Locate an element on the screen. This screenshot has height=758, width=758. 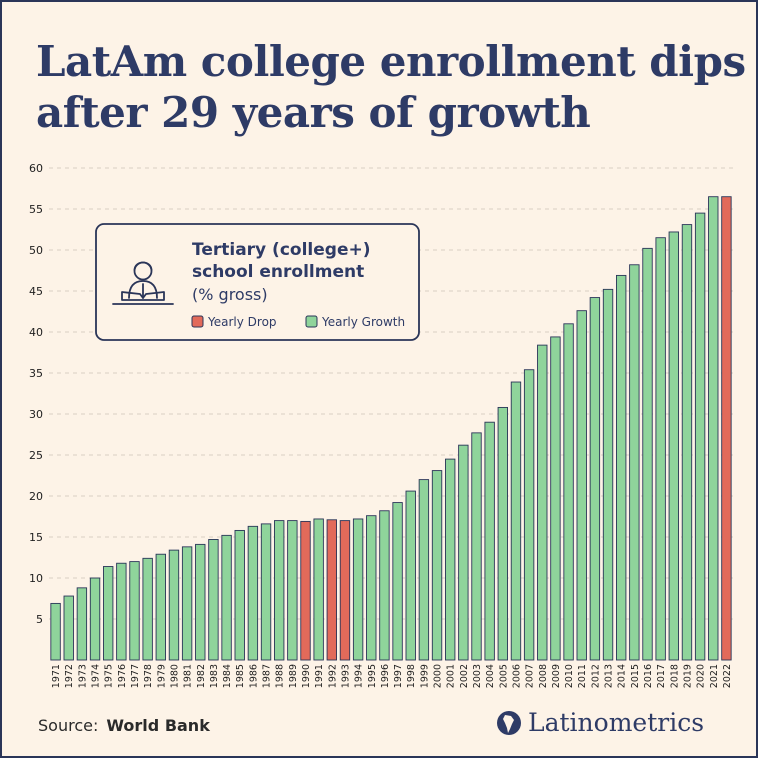
bar-1973 is located at coordinates (82, 624).